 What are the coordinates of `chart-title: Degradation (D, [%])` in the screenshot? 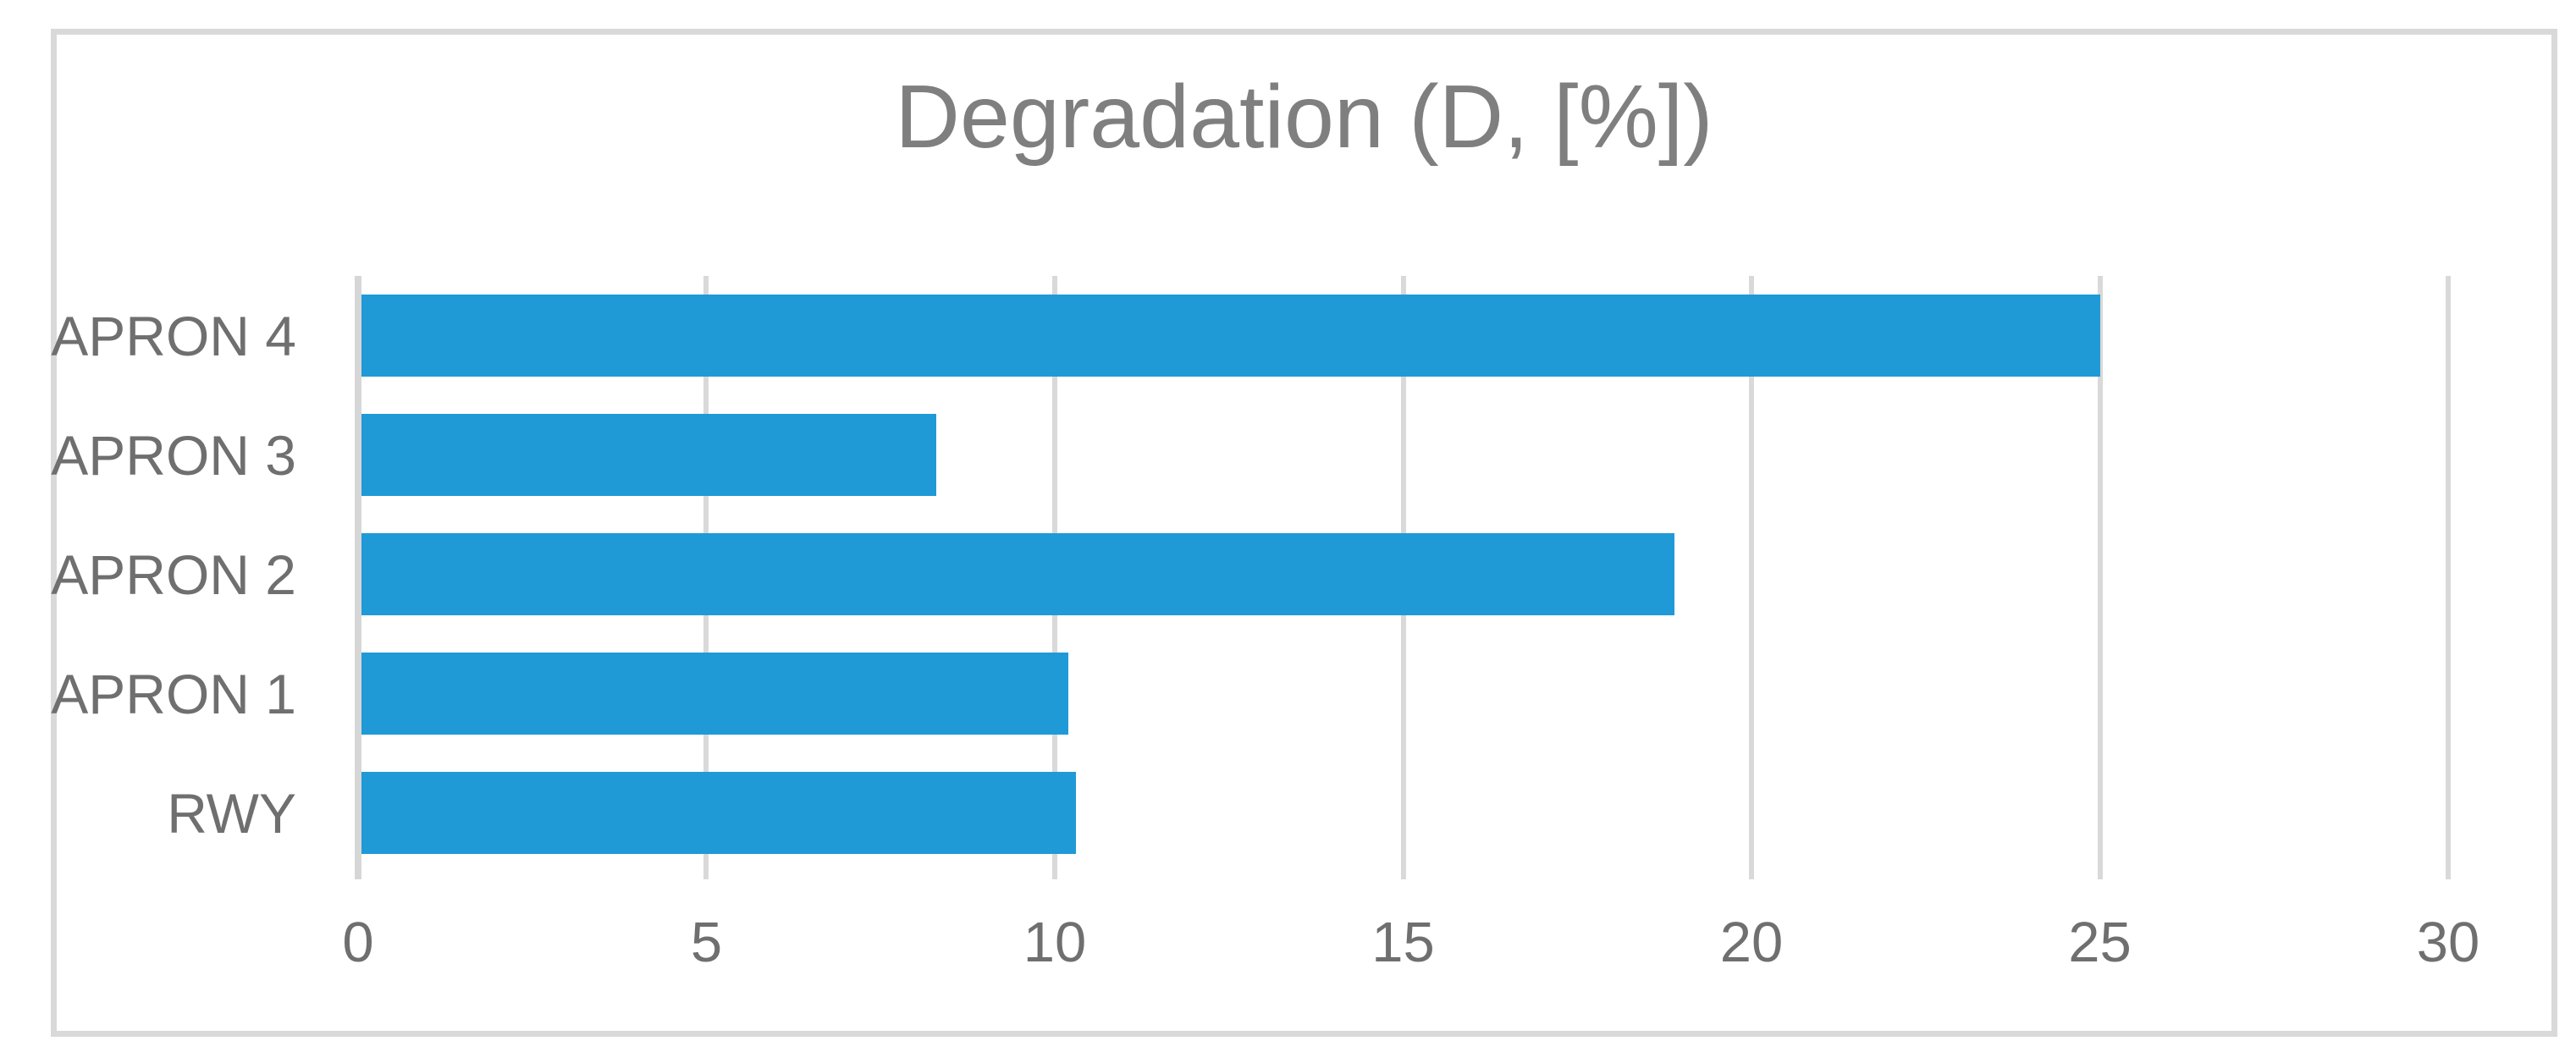 It's located at (1304, 117).